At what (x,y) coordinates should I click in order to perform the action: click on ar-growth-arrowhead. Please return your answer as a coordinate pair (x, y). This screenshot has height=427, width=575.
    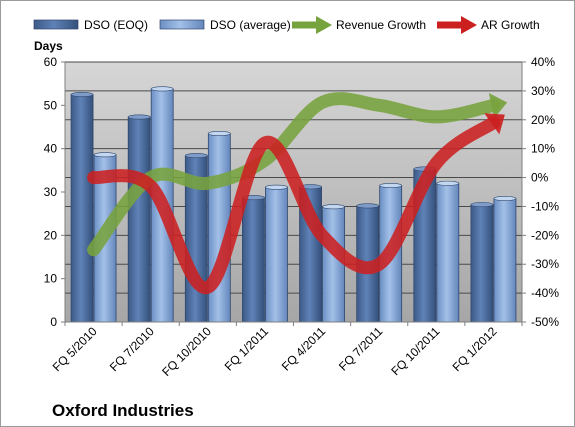
    Looking at the image, I should click on (494, 124).